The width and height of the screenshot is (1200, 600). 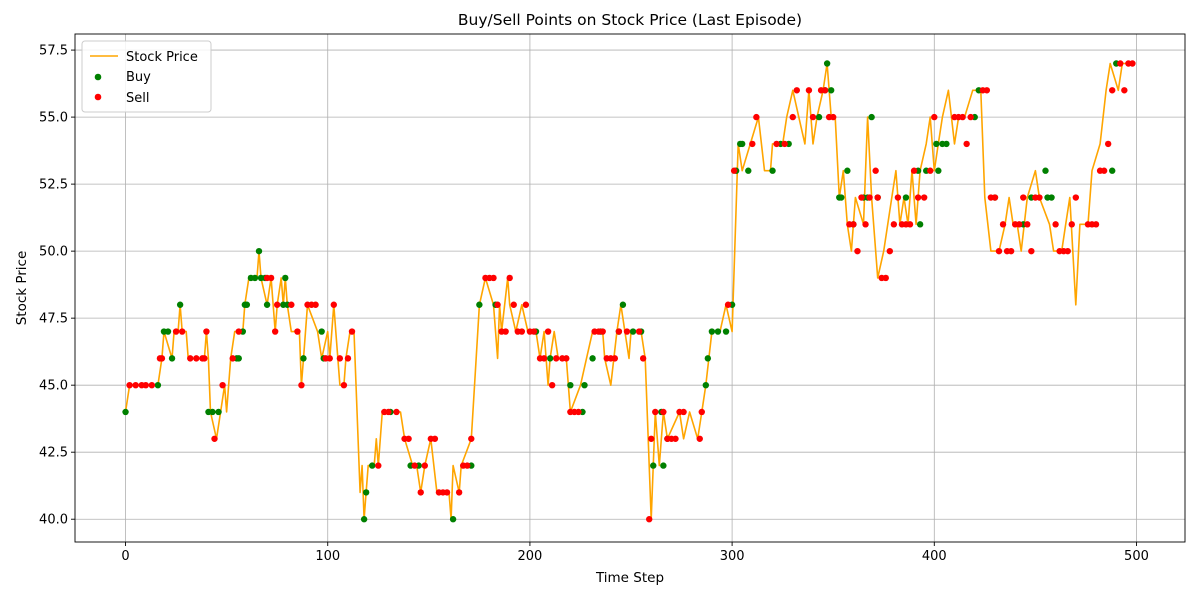 I want to click on x-tick-label: 400, so click(x=934, y=556).